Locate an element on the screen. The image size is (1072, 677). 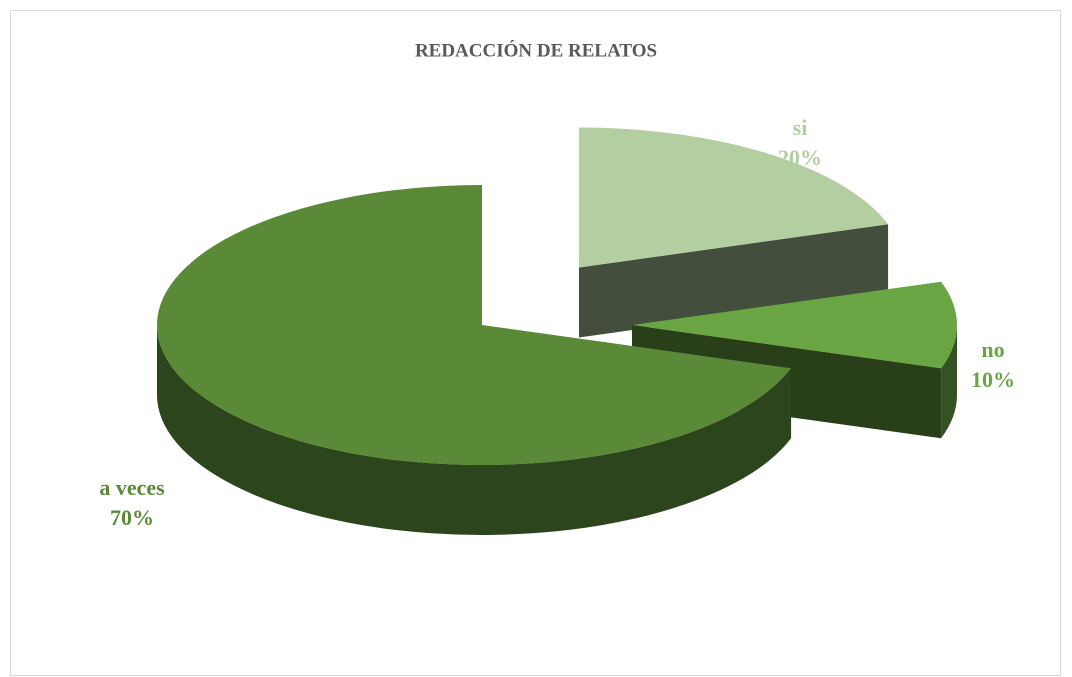
chart-title: REDACCIÓN DE RELATOS is located at coordinates (536, 50).